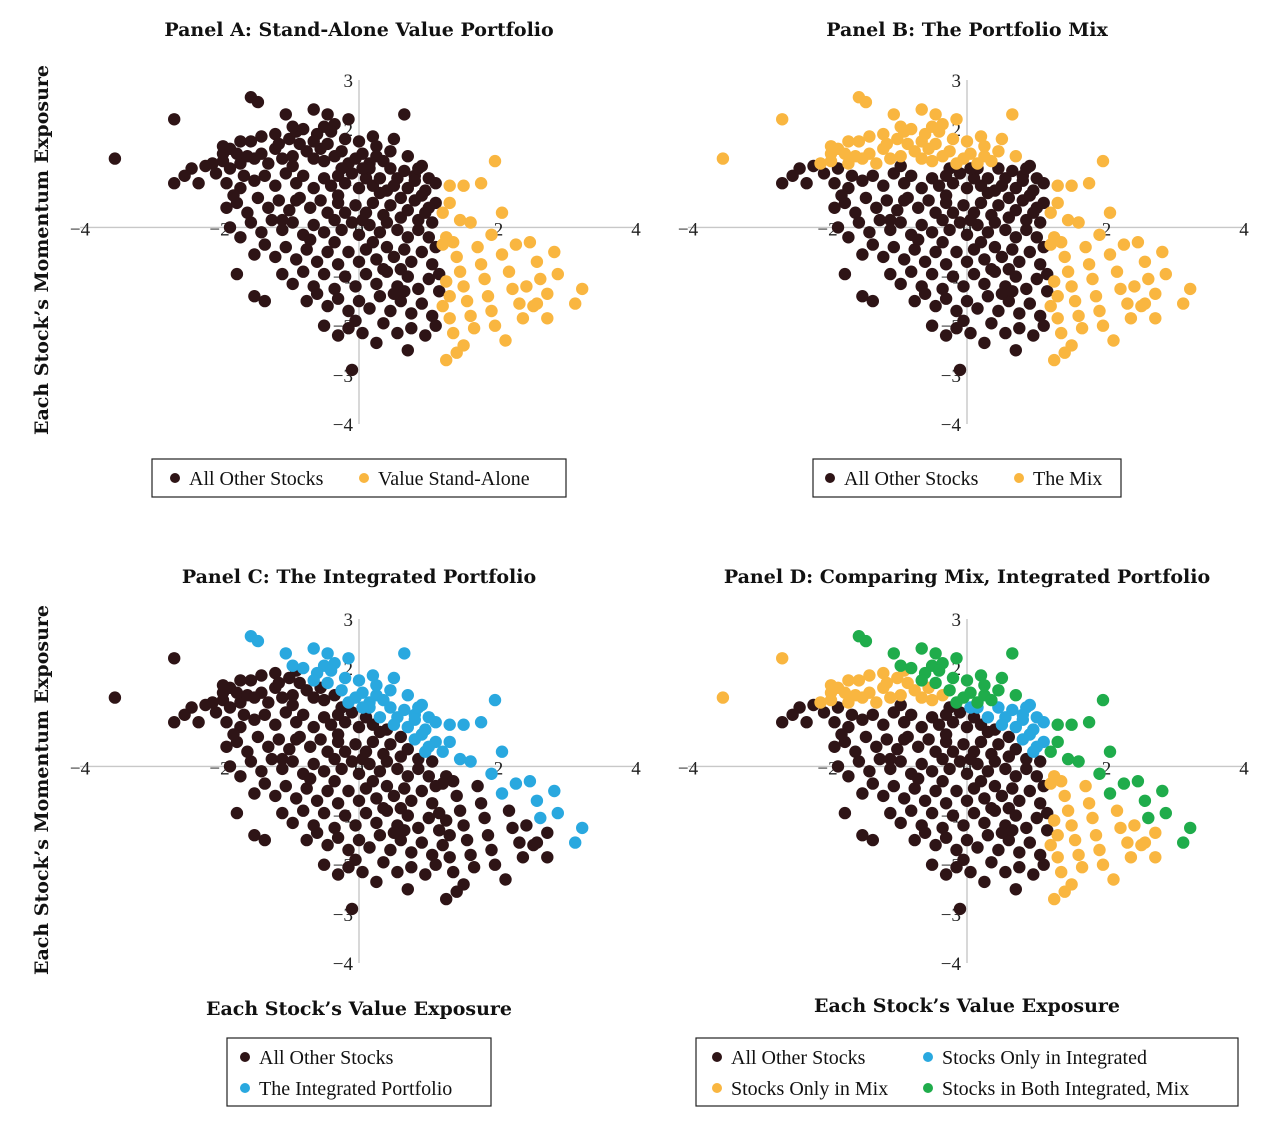 This screenshot has width=1278, height=1126. What do you see at coordinates (326, 1058) in the screenshot?
I see `legend-c-other-label: All Other Stocks` at bounding box center [326, 1058].